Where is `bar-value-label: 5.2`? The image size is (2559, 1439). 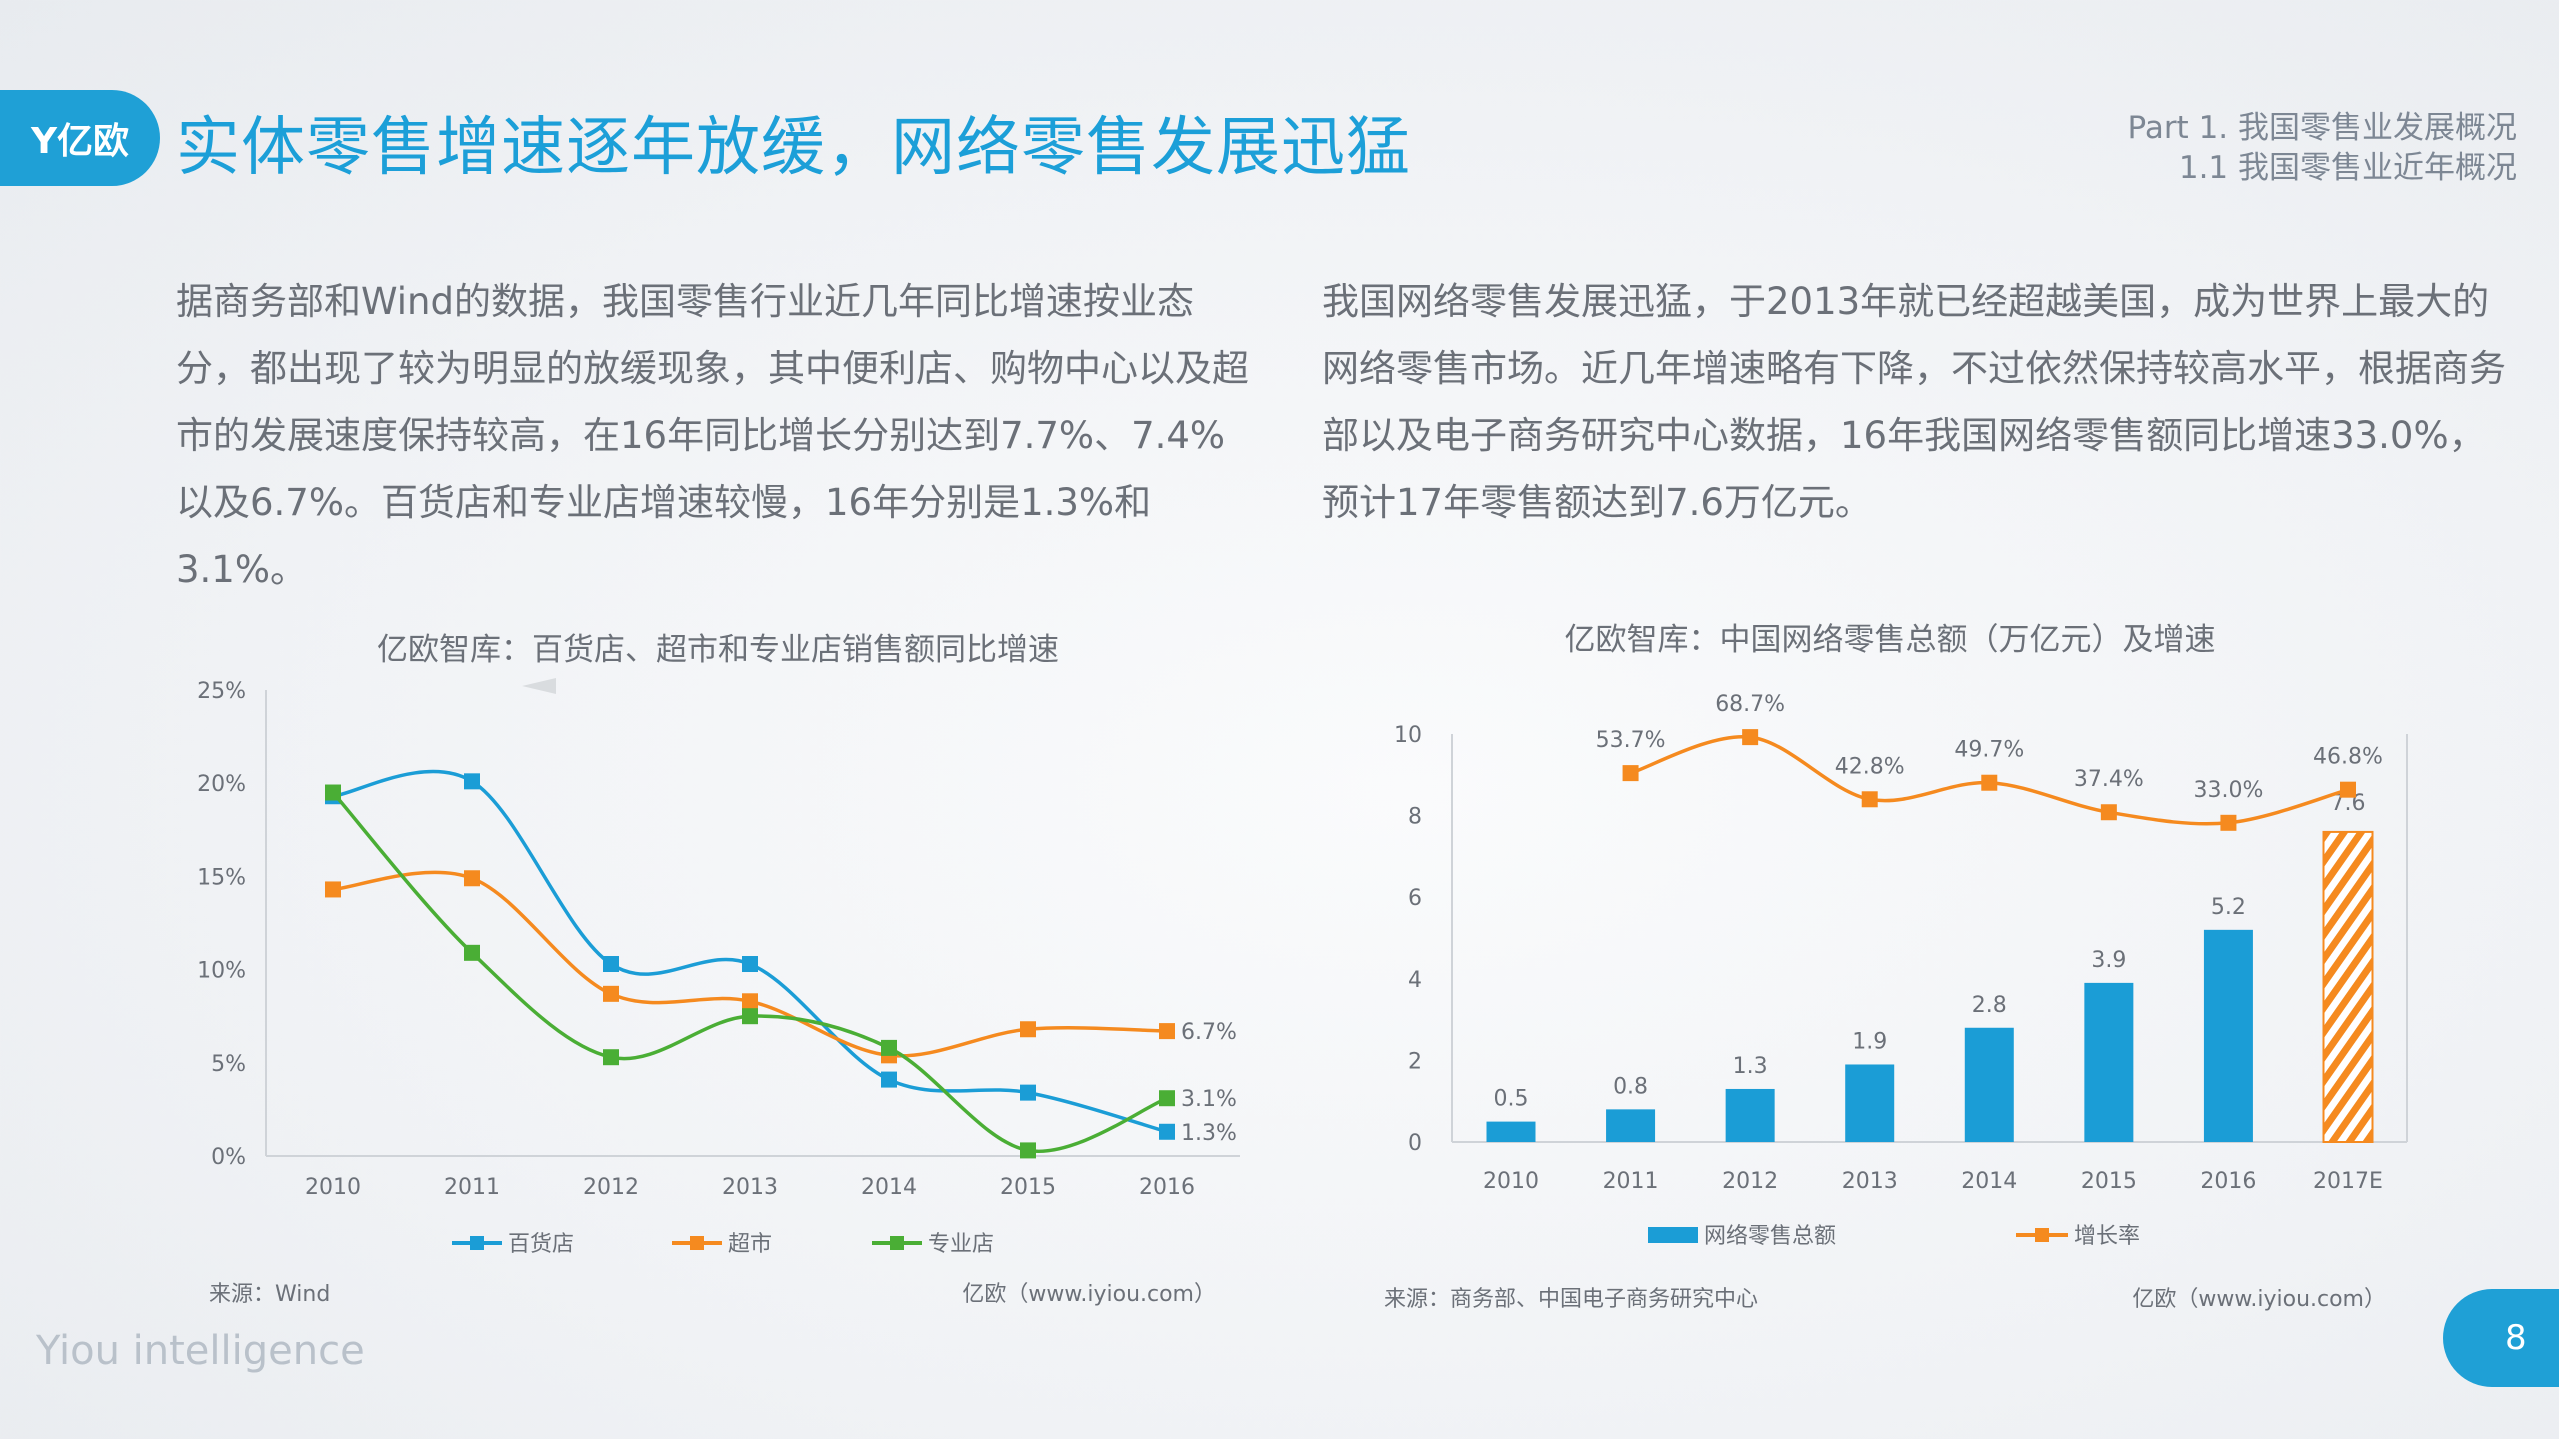 bar-value-label: 5.2 is located at coordinates (2228, 907).